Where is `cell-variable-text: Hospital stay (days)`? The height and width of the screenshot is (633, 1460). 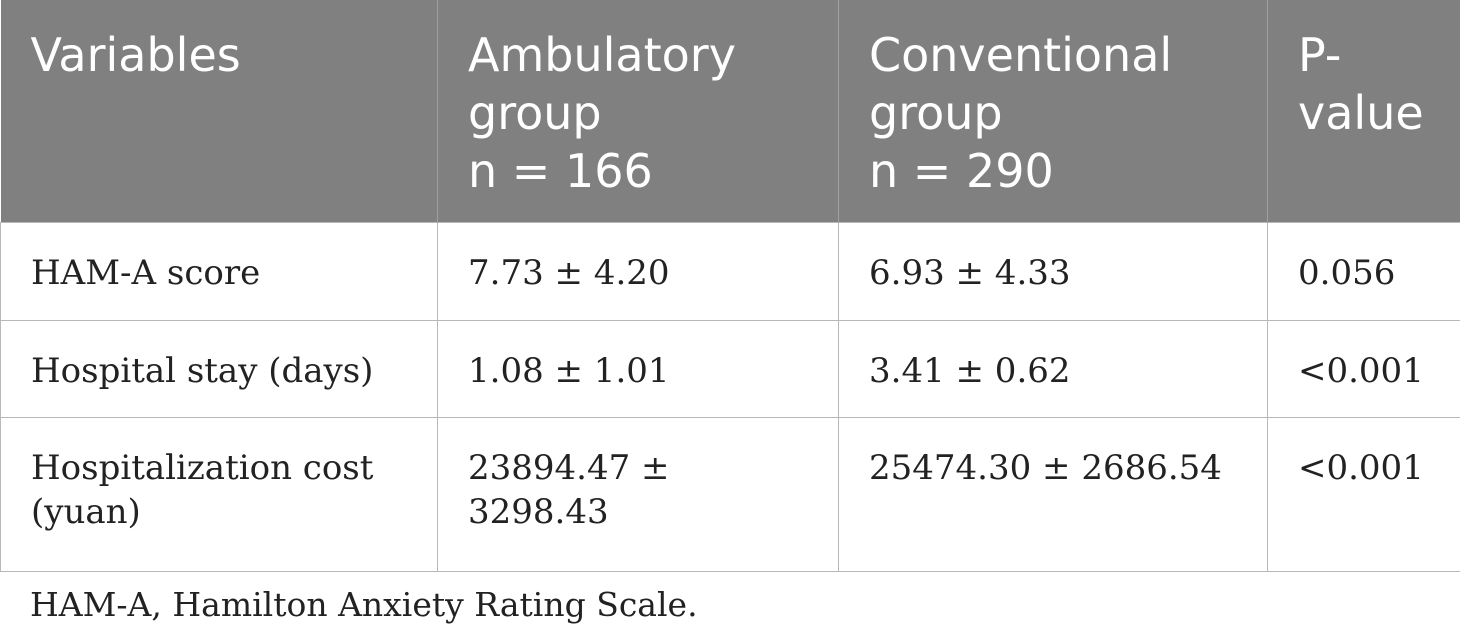 cell-variable-text: Hospital stay (days) is located at coordinates (202, 371).